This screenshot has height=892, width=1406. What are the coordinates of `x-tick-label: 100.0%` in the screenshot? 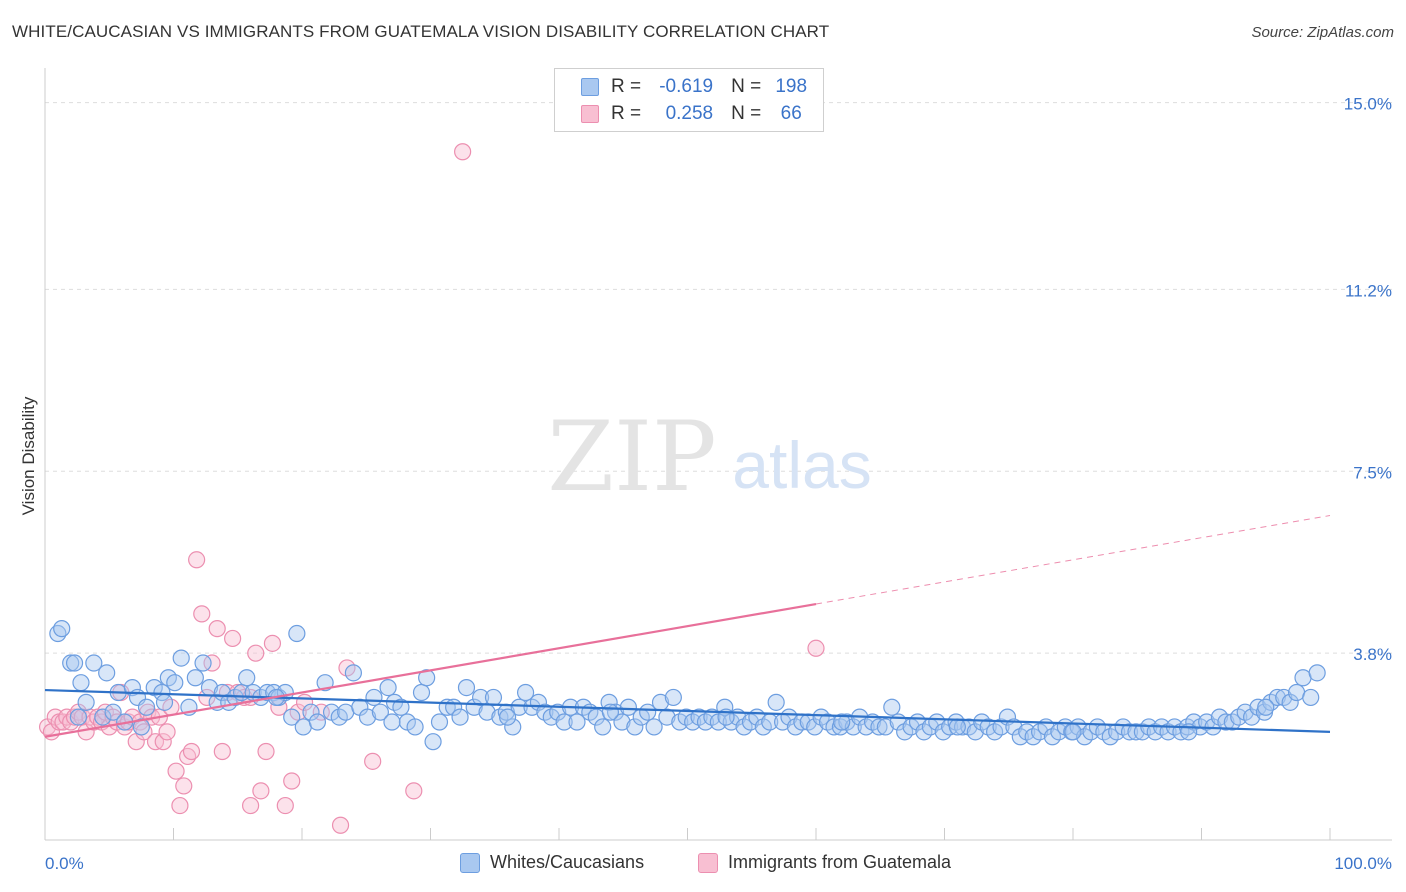 It's located at (1363, 863).